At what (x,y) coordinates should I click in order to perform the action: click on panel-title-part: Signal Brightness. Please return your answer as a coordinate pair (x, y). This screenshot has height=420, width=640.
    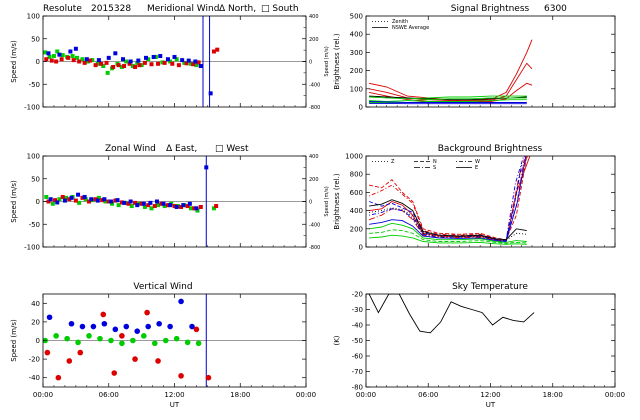
    Looking at the image, I should click on (490, 9).